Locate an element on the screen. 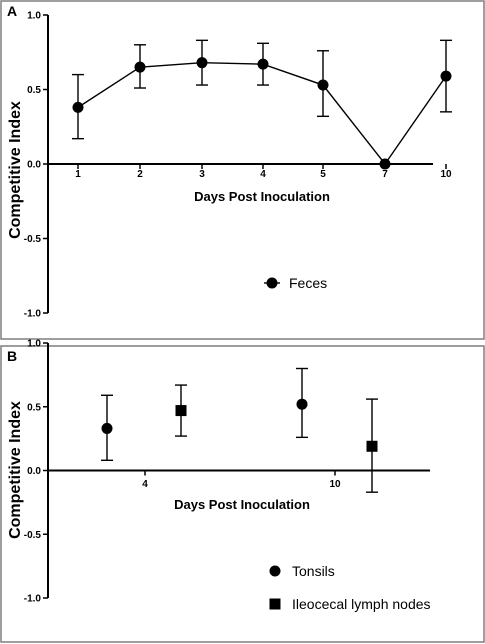 This screenshot has height=644, width=485. panel-a-x-axis-label: Days Post Inoculation is located at coordinates (262, 196).